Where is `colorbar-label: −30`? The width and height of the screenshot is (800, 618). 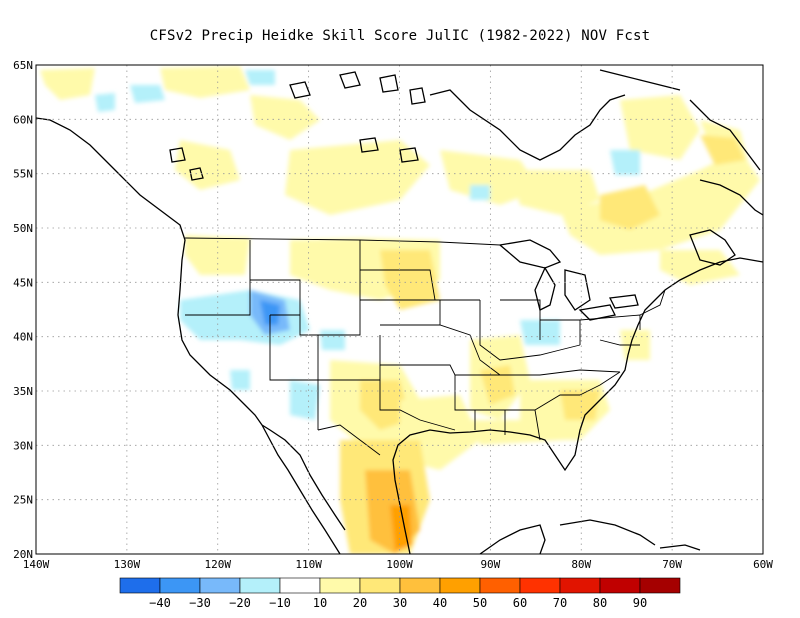
colorbar-label: −30 is located at coordinates (200, 603).